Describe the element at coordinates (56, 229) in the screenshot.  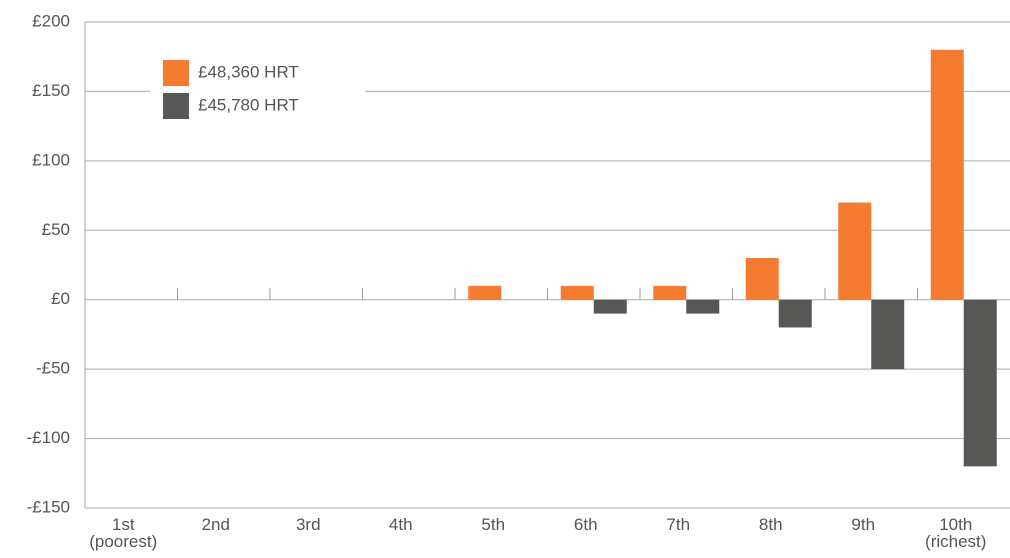
I see `y-tick-label: £50` at that location.